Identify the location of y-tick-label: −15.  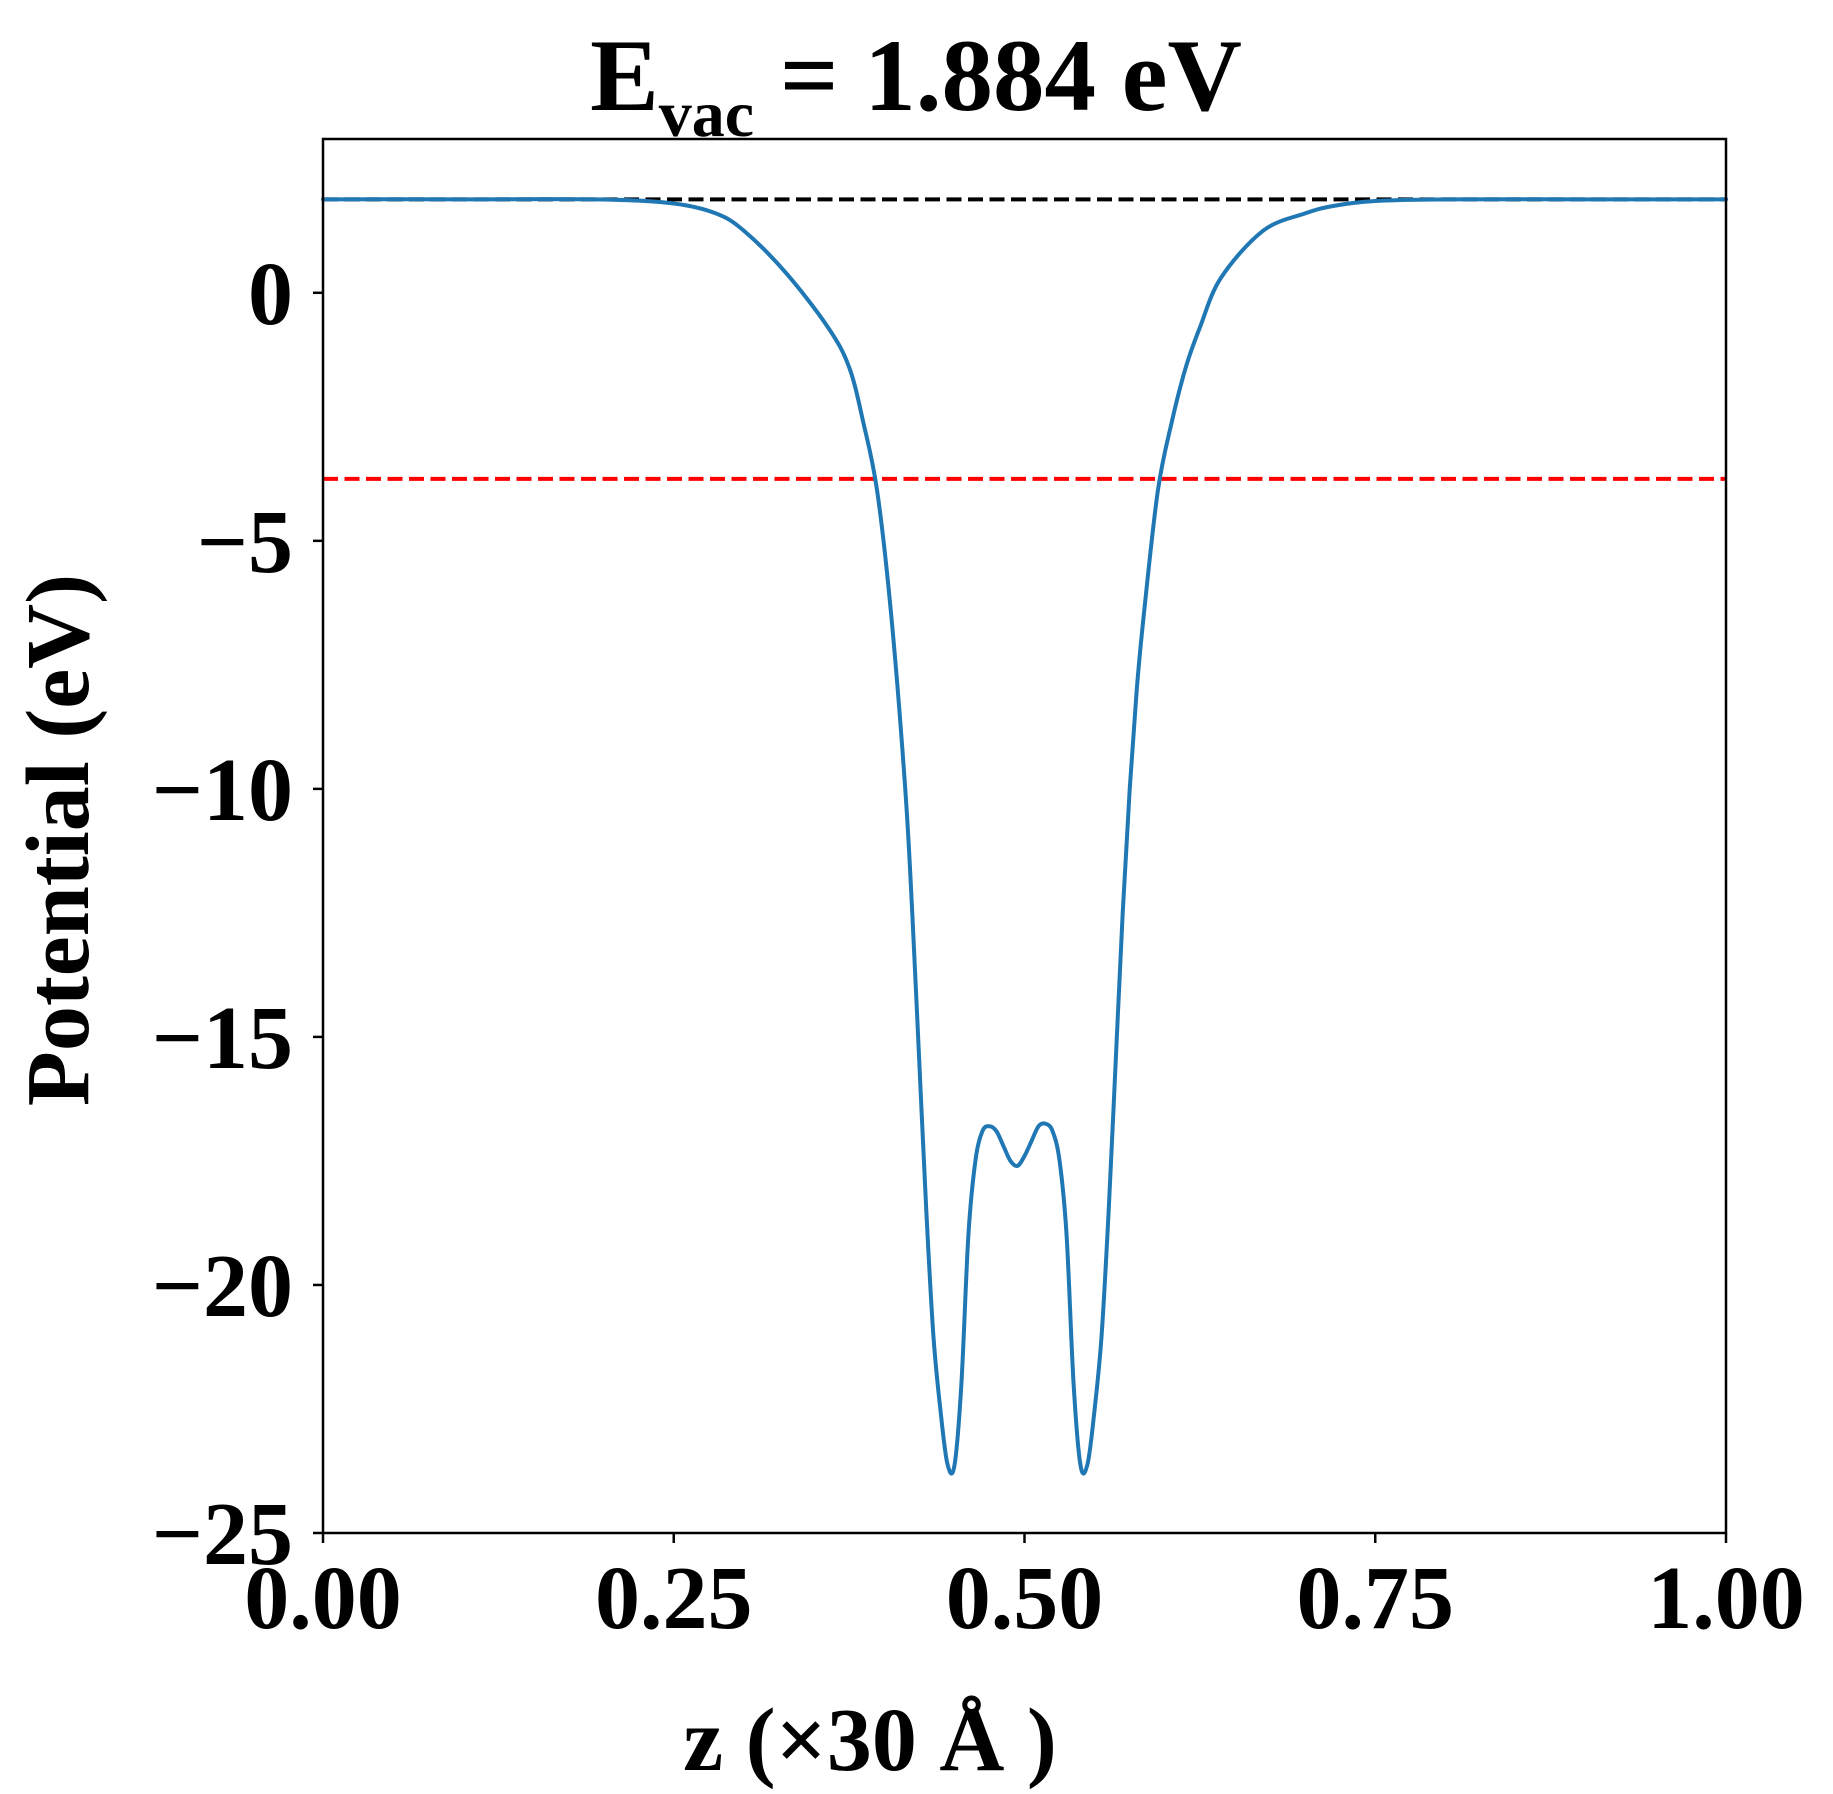
(222, 1038).